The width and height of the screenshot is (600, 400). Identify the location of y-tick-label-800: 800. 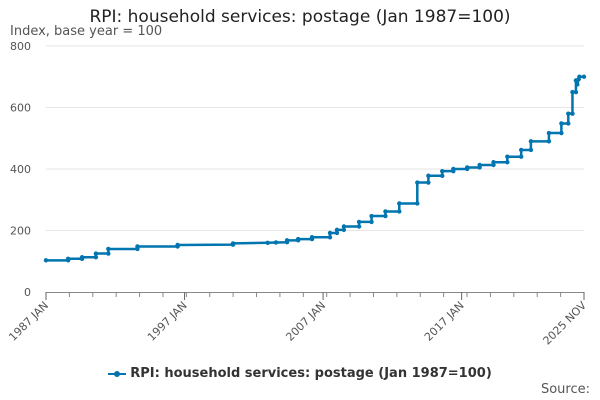
(20, 46).